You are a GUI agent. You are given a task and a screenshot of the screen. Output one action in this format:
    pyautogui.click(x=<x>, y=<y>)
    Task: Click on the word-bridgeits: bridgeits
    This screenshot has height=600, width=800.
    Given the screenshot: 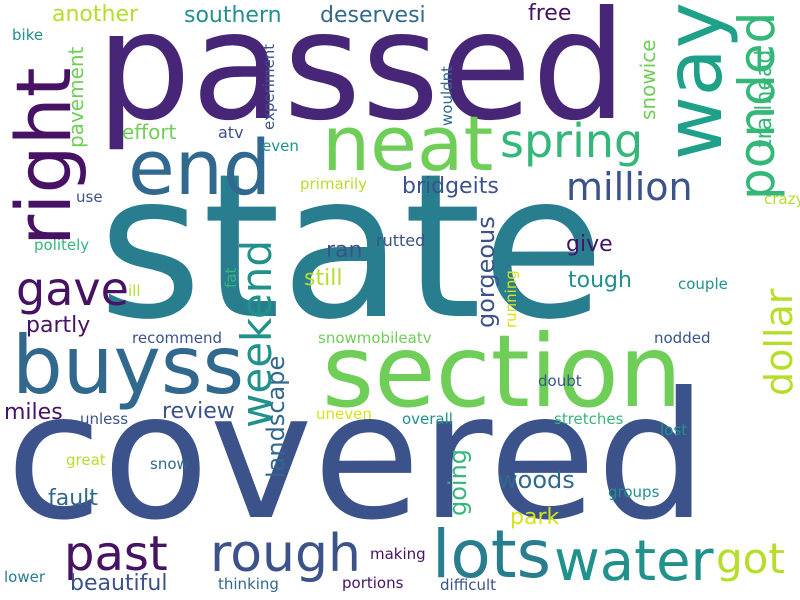 What is the action you would take?
    pyautogui.click(x=450, y=186)
    